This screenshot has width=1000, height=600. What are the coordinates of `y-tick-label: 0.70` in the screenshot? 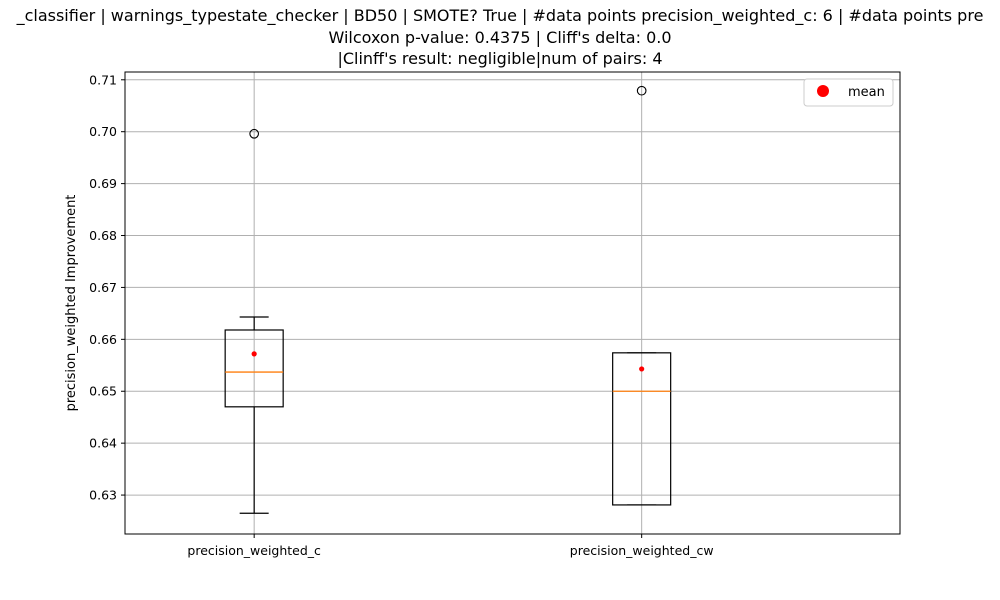 It's located at (103, 131).